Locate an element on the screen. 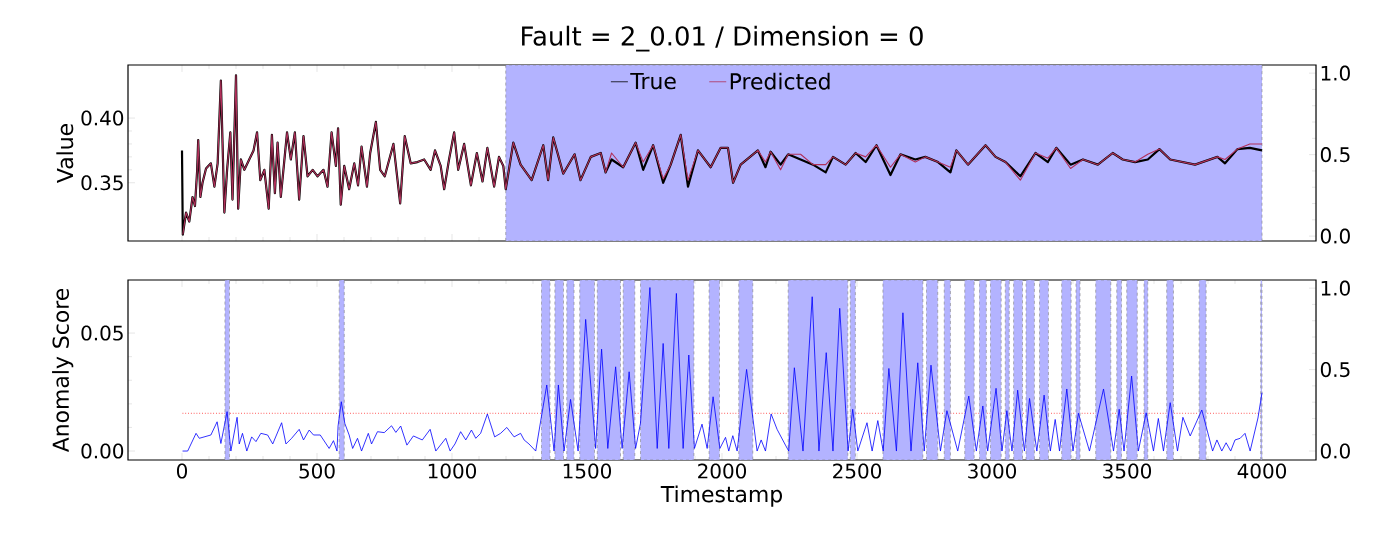  legend-label: Predicted is located at coordinates (780, 81).